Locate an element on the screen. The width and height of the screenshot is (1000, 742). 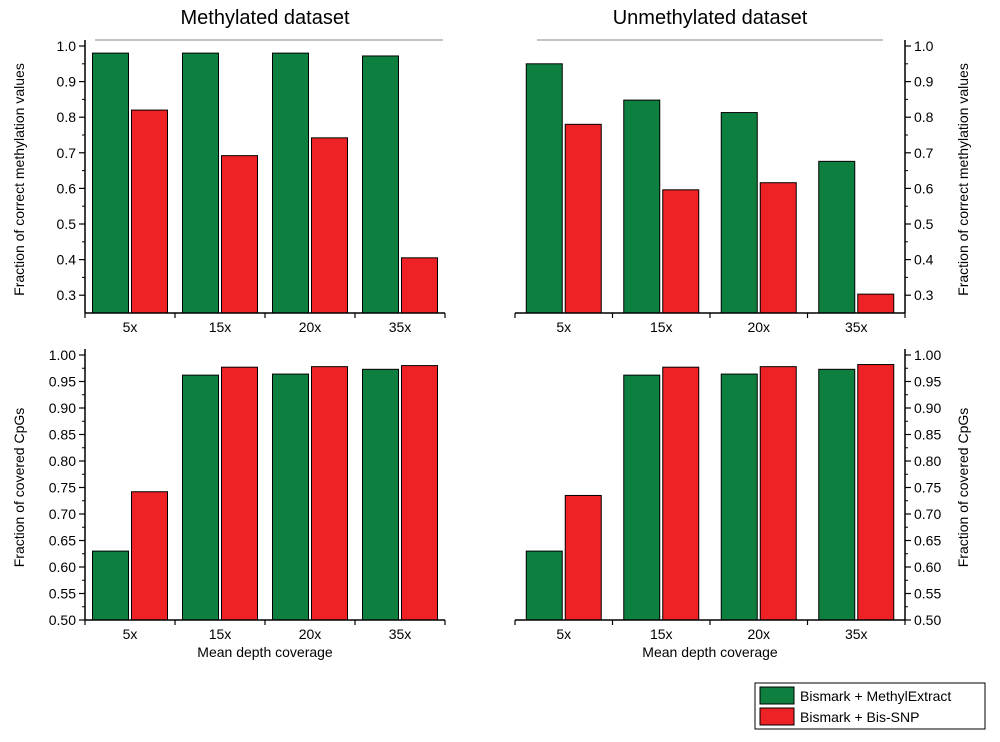
chart-title: Methylated dataset is located at coordinates (265, 18).